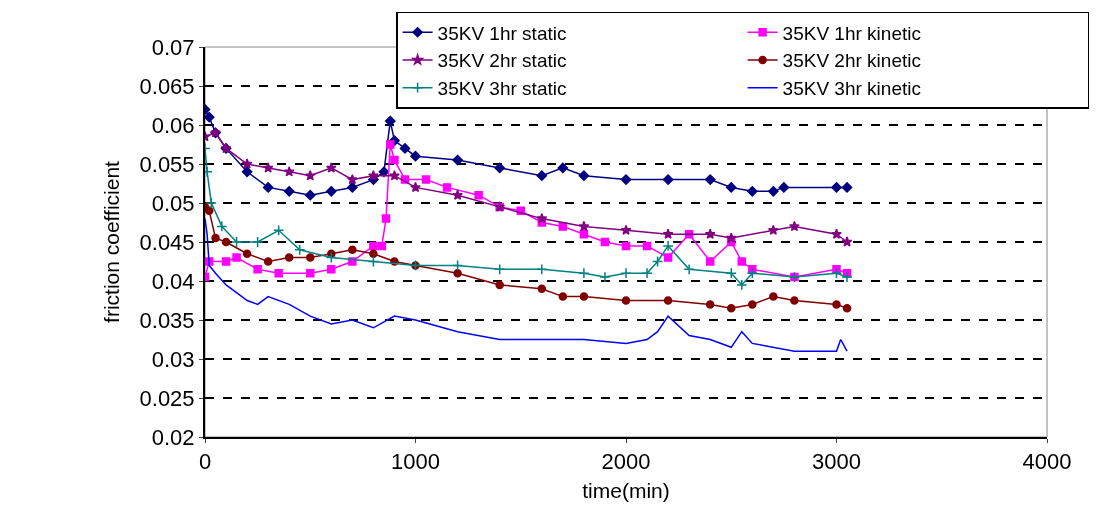 The height and width of the screenshot is (525, 1101). Describe the element at coordinates (167, 398) in the screenshot. I see `y-tick-label: 0.025` at that location.